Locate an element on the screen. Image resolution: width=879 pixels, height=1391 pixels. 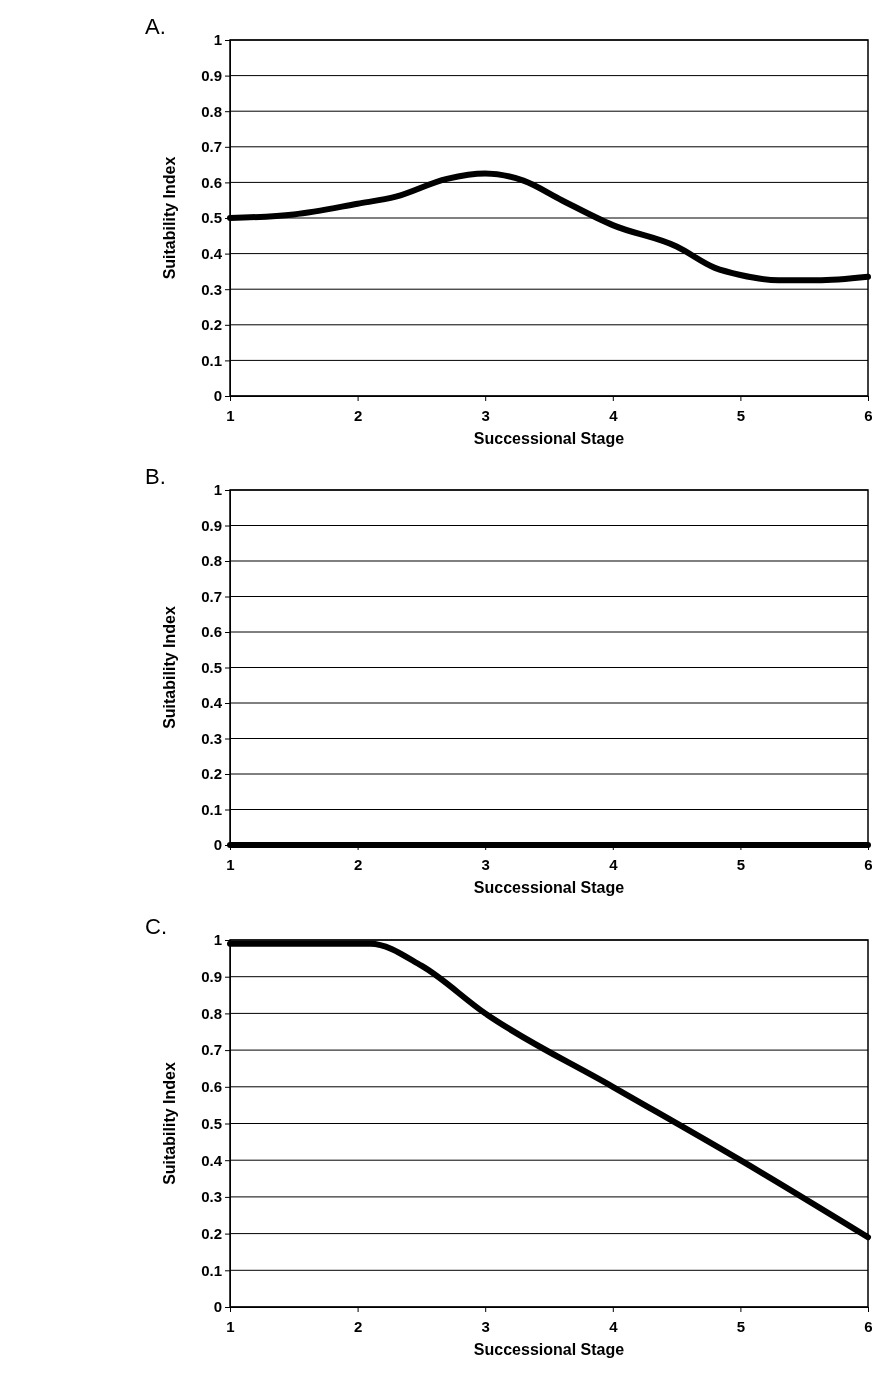
chart-title: A. is located at coordinates (155, 26).